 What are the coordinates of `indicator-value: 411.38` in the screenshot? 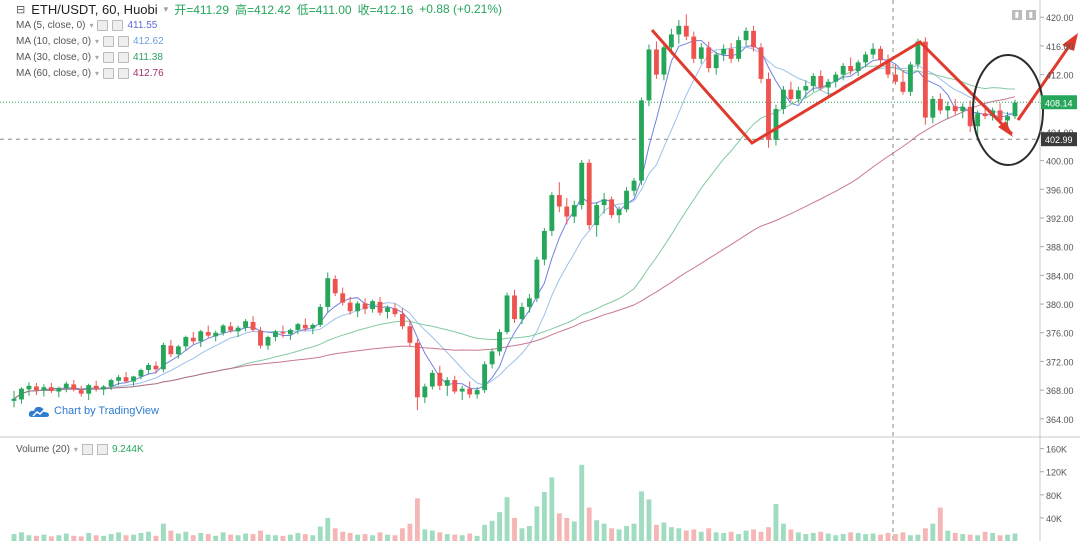 It's located at (148, 57).